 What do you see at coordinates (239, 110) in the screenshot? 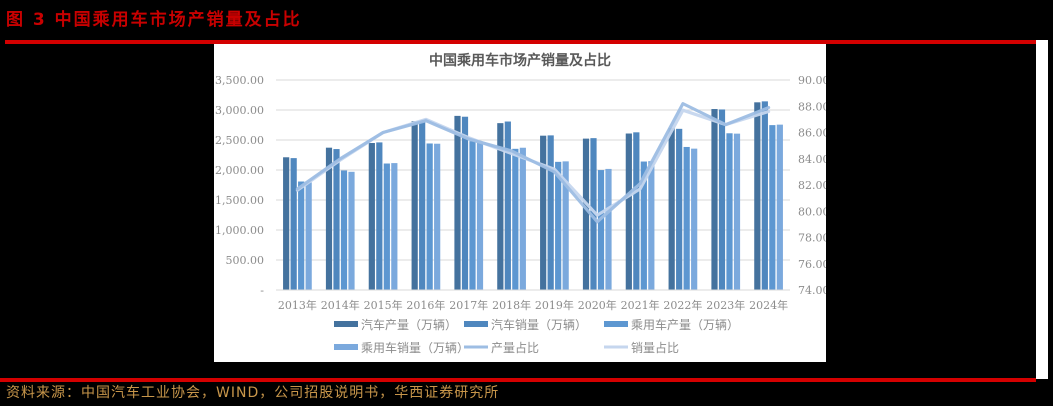
I see `left-axis-tick: 3,000.00` at bounding box center [239, 110].